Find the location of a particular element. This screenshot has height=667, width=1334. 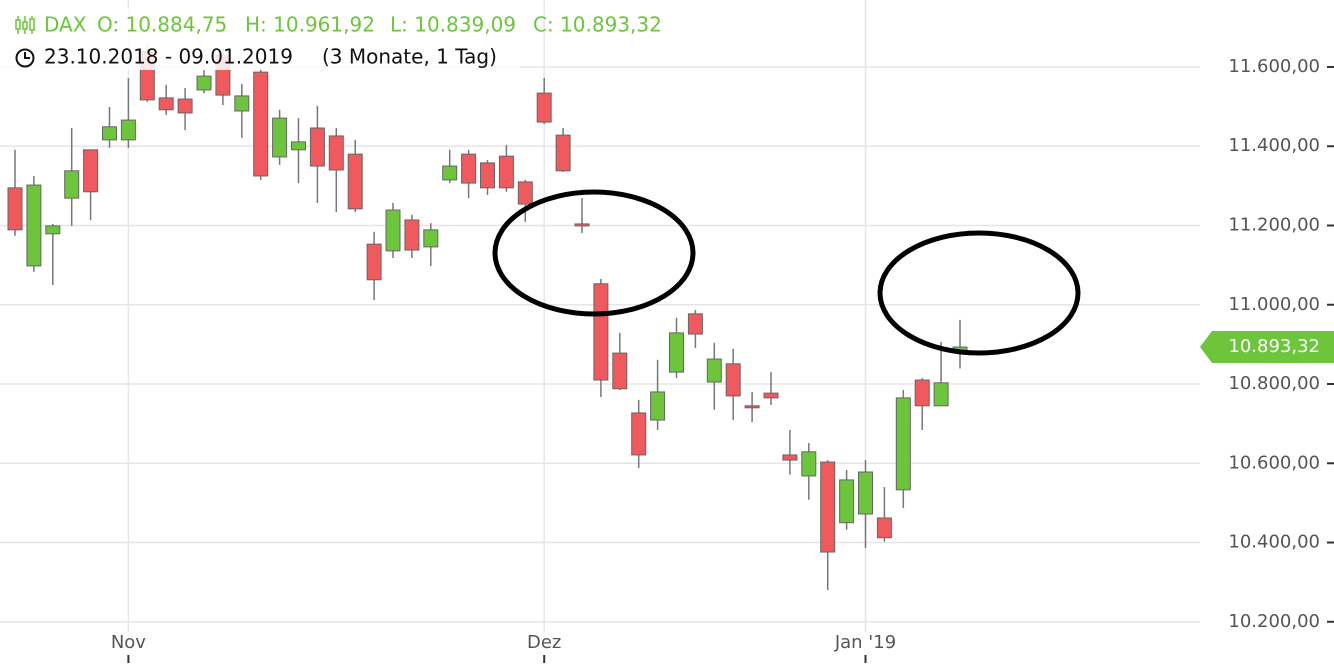

clock-hands is located at coordinates (27, 55).